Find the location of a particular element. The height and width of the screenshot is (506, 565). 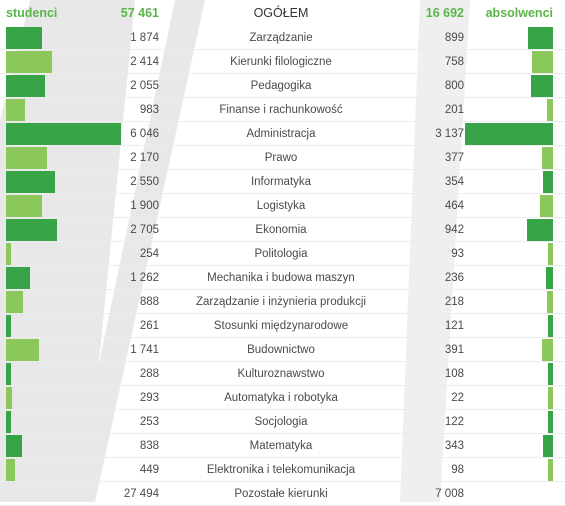

category-label: Prawo is located at coordinates (281, 158).